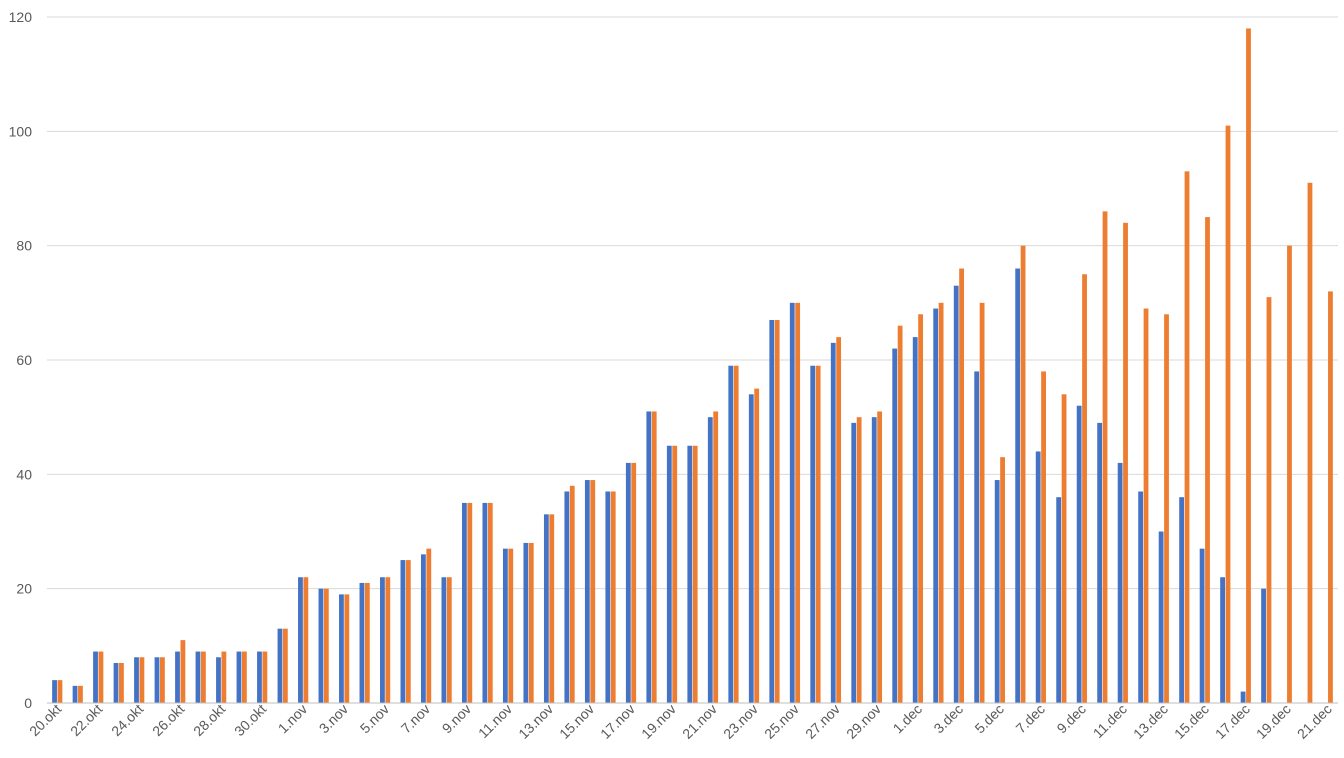 The height and width of the screenshot is (758, 1344). Describe the element at coordinates (416, 719) in the screenshot. I see `x-tick-label: 7.nov` at that location.